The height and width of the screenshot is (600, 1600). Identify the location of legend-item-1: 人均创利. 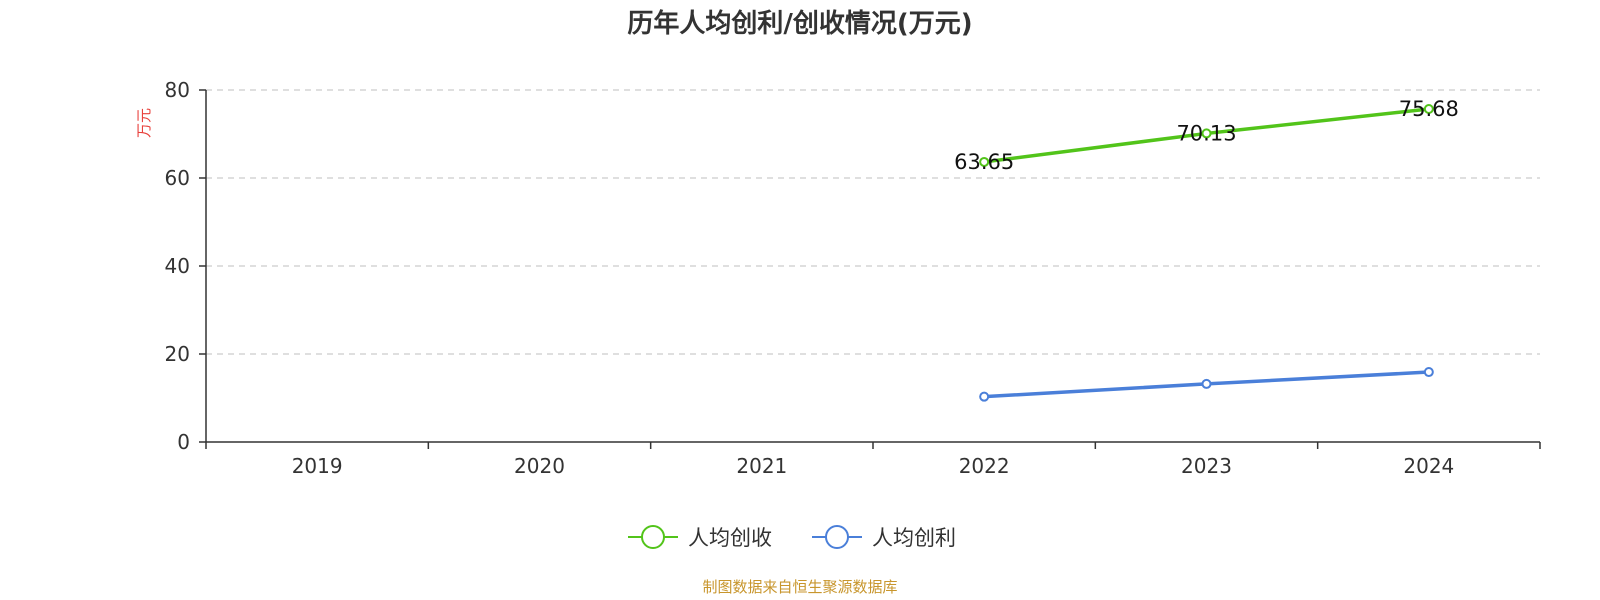
(884, 537).